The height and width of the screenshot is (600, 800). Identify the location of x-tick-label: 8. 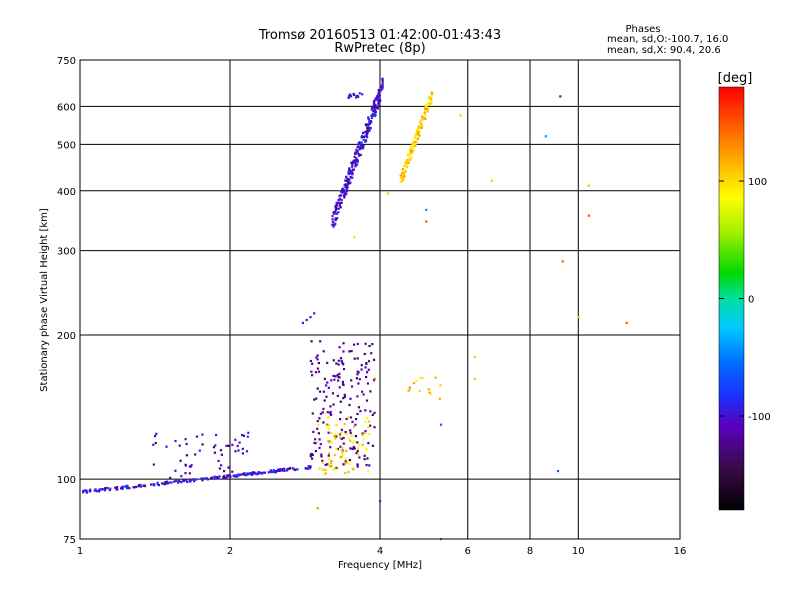
(530, 551).